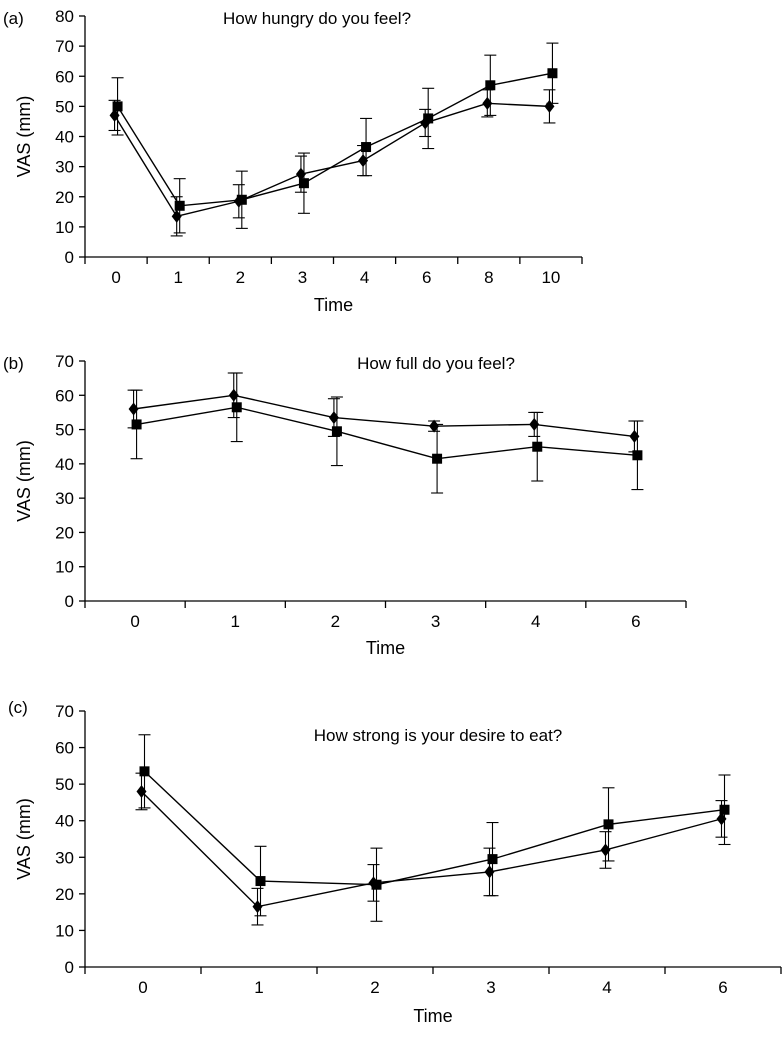  I want to click on y-tick-label: 80, so click(64, 16).